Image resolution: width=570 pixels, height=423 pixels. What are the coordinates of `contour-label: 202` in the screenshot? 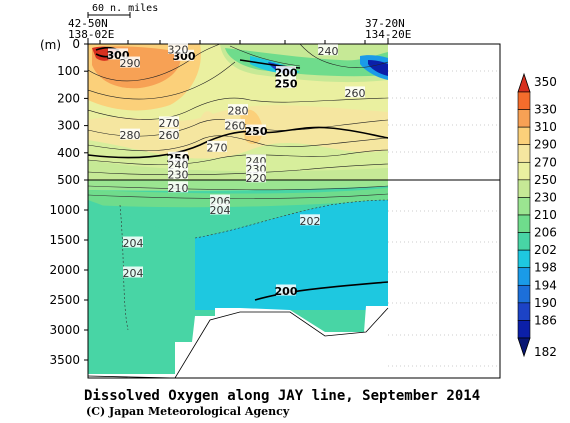 It's located at (310, 221).